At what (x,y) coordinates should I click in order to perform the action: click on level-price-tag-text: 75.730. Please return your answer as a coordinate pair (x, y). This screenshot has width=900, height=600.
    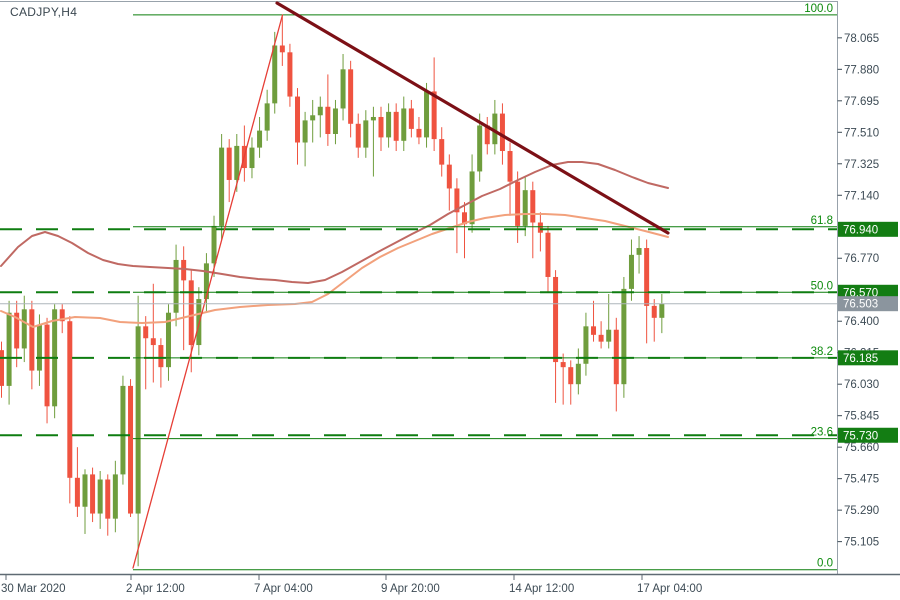
    Looking at the image, I should click on (860, 436).